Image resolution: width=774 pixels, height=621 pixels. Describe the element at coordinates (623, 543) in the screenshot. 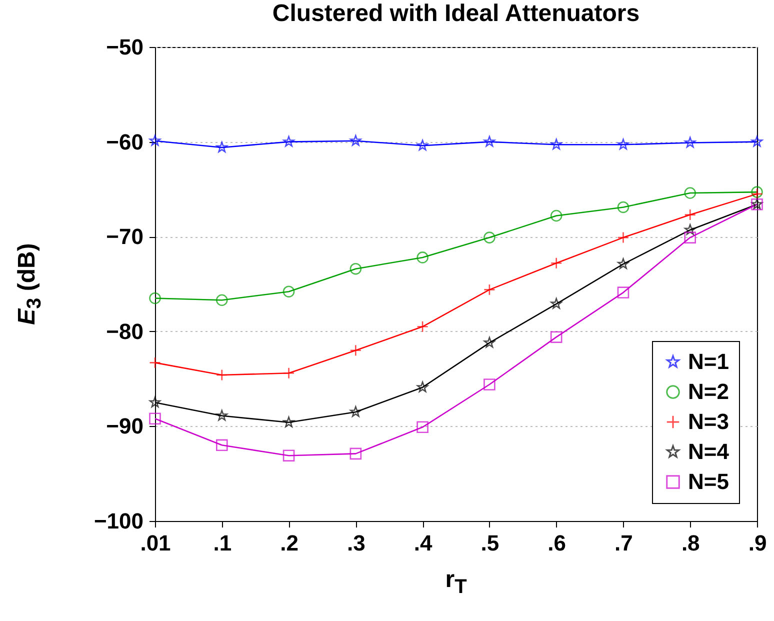

I see `x-tick-label: .7` at that location.